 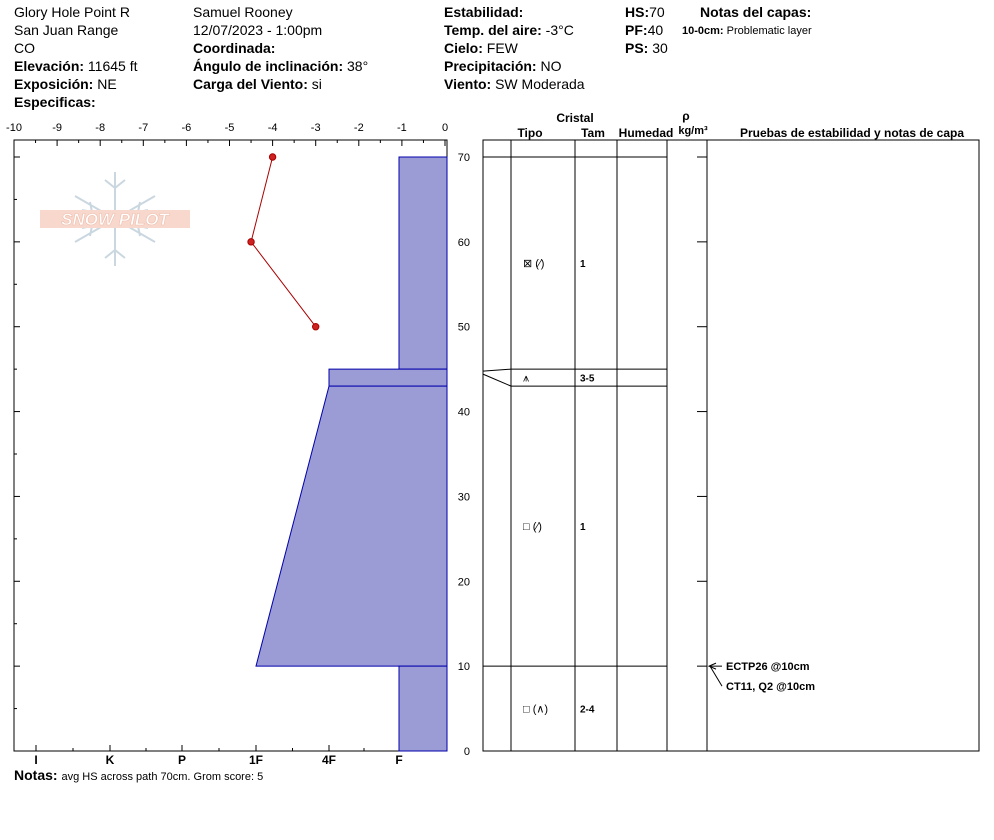 What do you see at coordinates (464, 328) in the screenshot?
I see `depth-tick-label: 50` at bounding box center [464, 328].